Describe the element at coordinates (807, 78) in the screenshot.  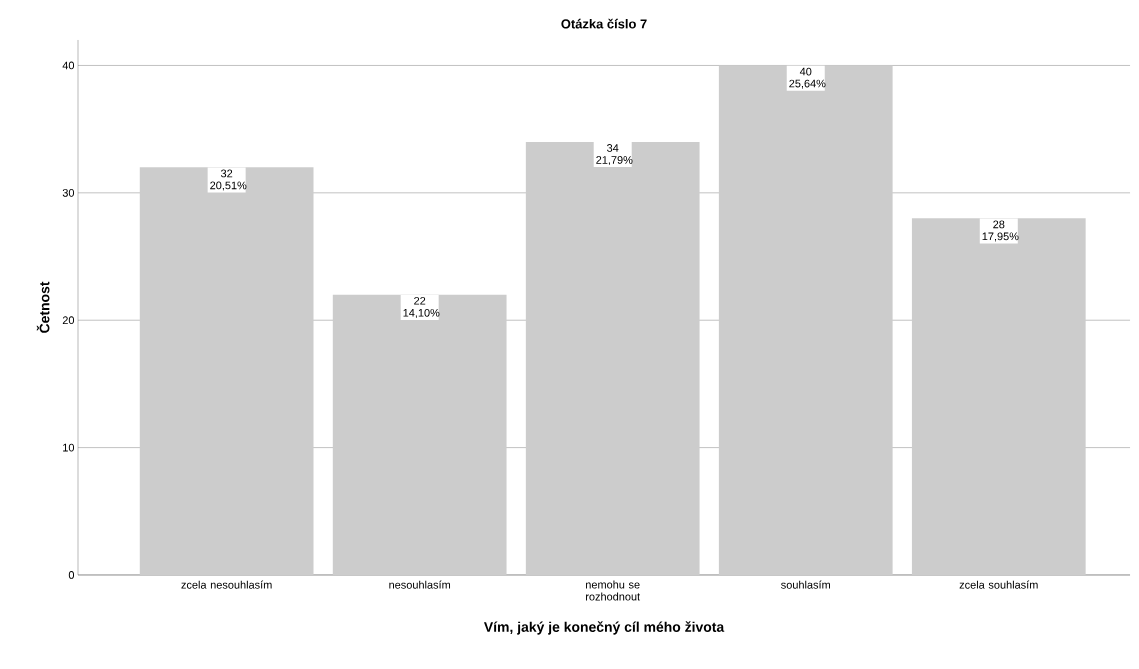
I see `data-label: 40 25,64%` at that location.